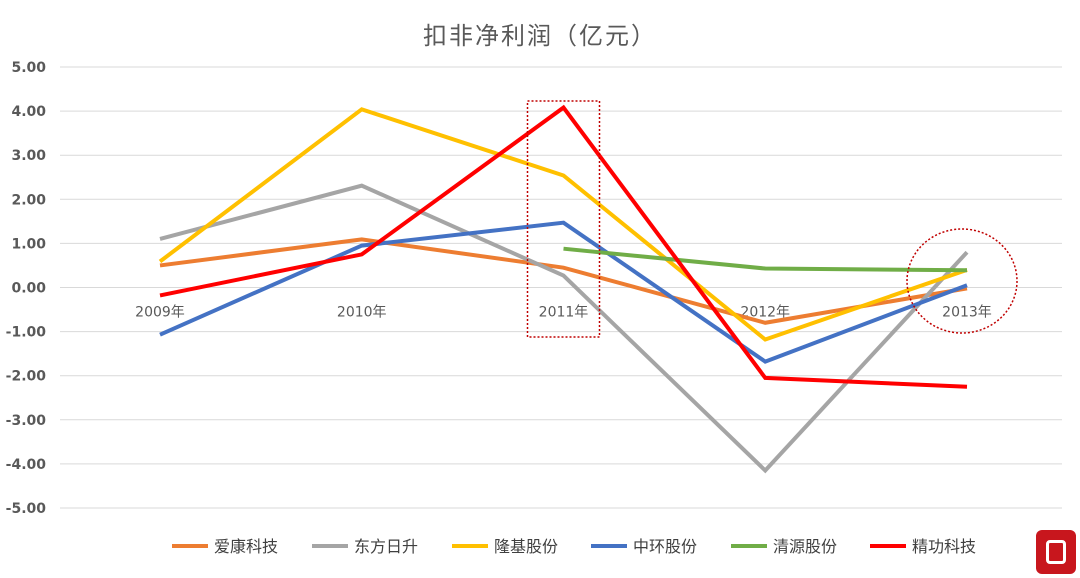 Image resolution: width=1080 pixels, height=578 pixels. What do you see at coordinates (362, 313) in the screenshot?
I see `x-tick-label: 2010年` at bounding box center [362, 313].